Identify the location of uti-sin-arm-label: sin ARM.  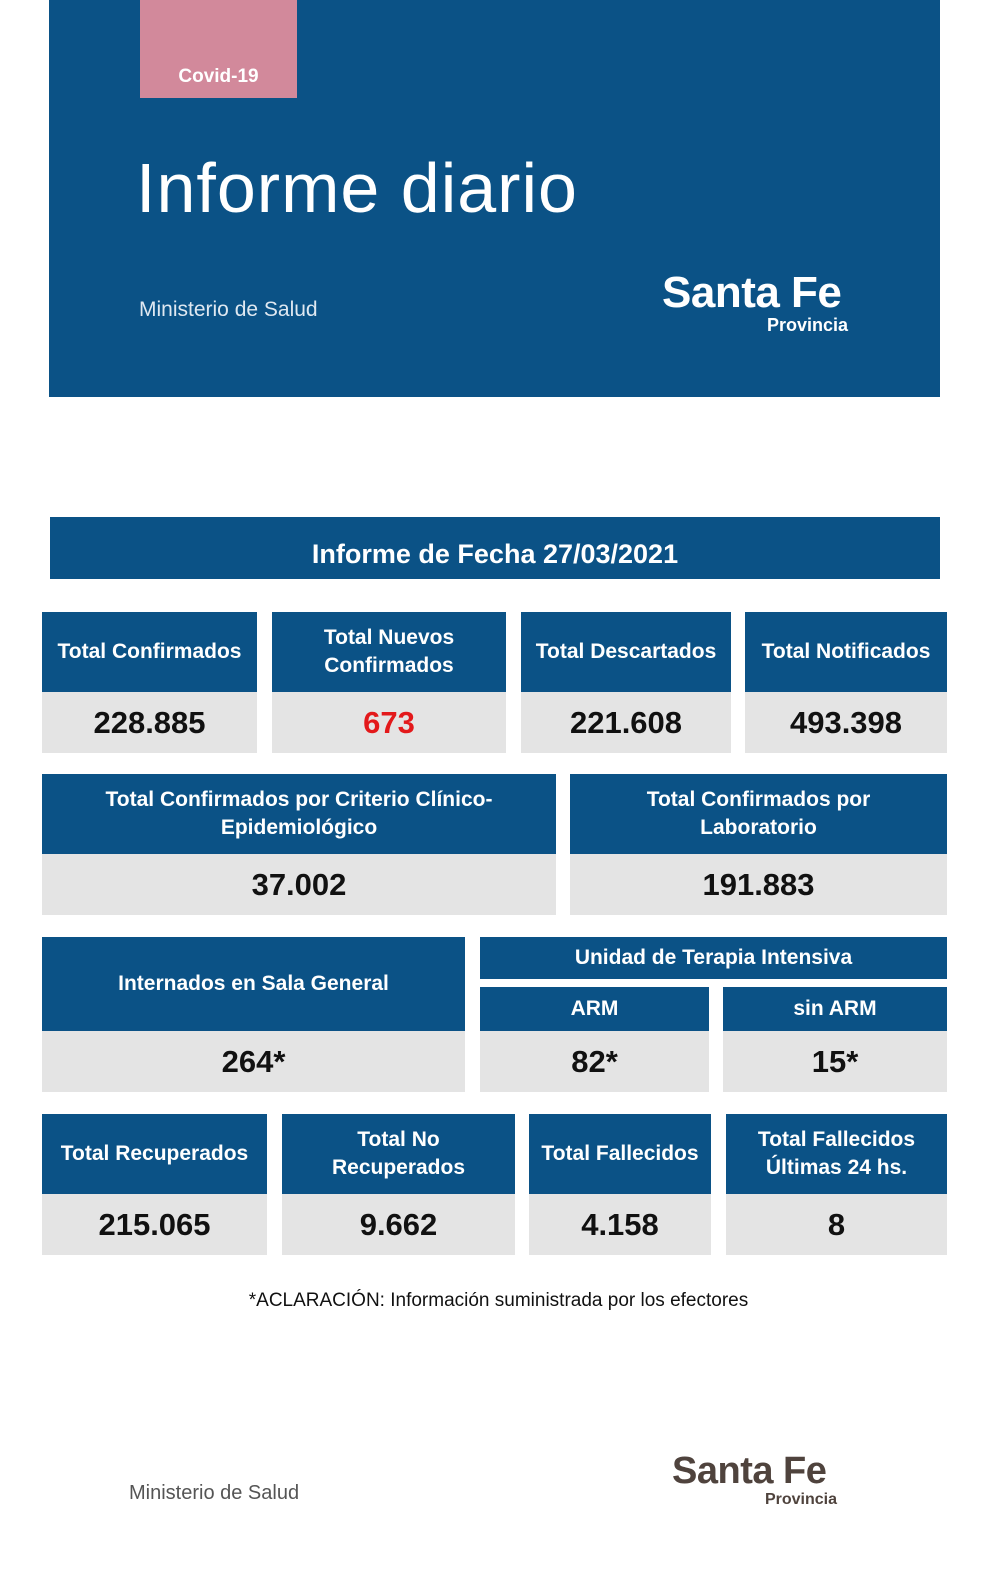
(835, 1009).